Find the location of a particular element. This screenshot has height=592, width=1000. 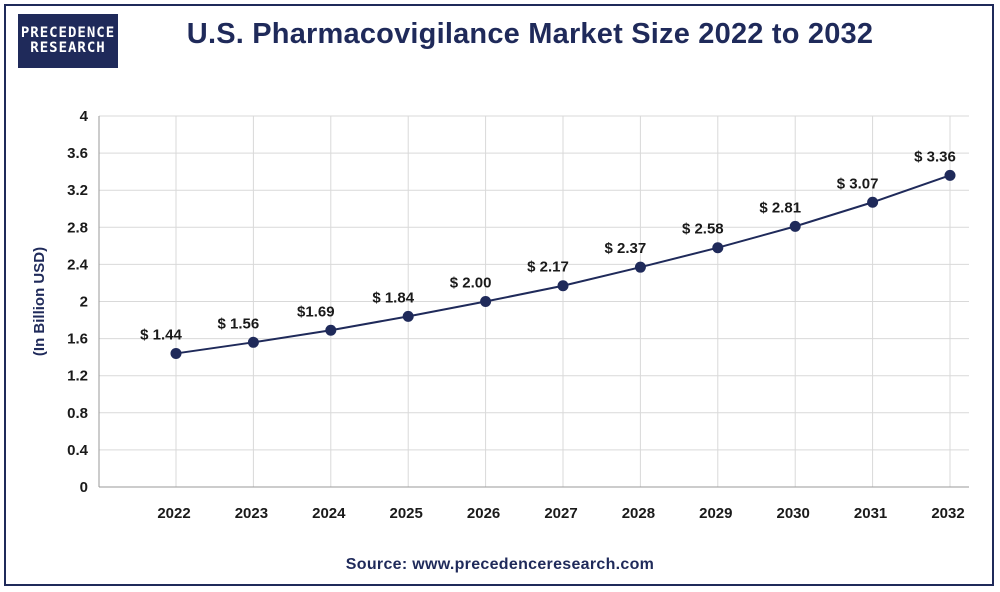

y-tick-label: 4 is located at coordinates (84, 116).